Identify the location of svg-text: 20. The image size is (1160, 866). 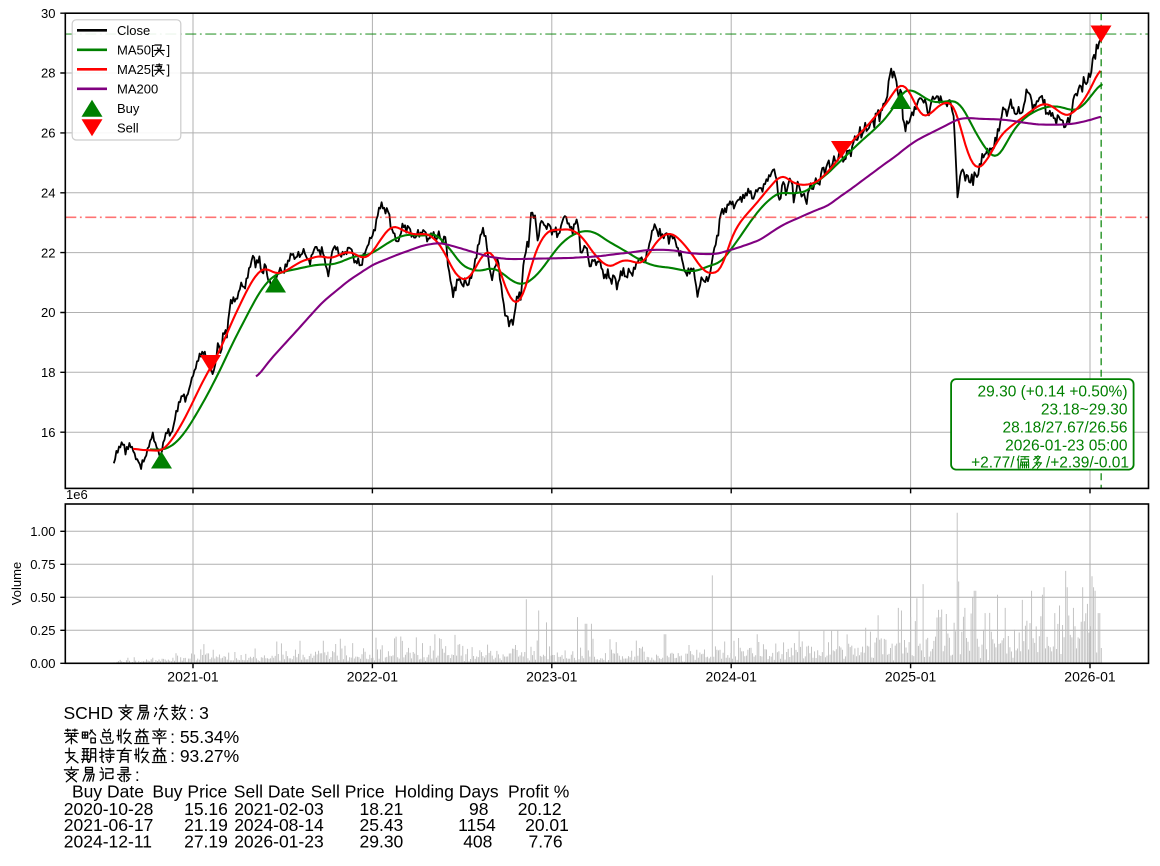
(48, 312).